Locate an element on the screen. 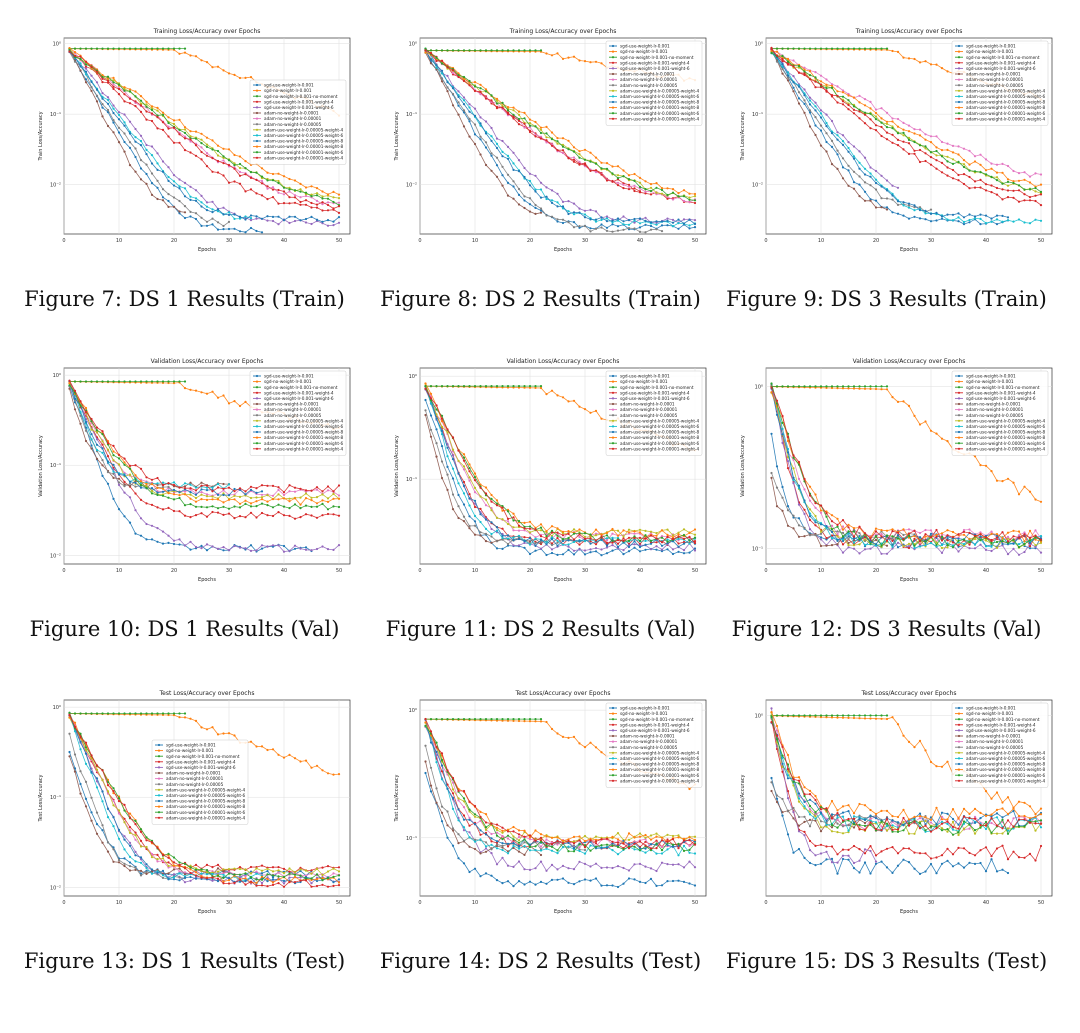  x-tick-label: 10 is located at coordinates (475, 241).